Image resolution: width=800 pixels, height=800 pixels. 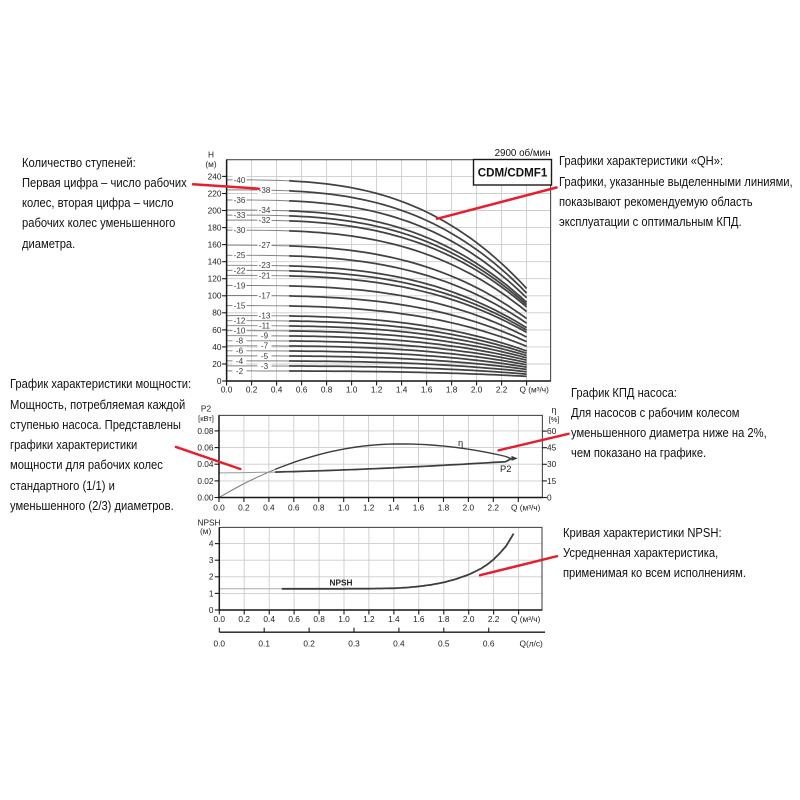 What do you see at coordinates (523, 153) in the screenshot?
I see `svg-text: 2900 об/мин` at bounding box center [523, 153].